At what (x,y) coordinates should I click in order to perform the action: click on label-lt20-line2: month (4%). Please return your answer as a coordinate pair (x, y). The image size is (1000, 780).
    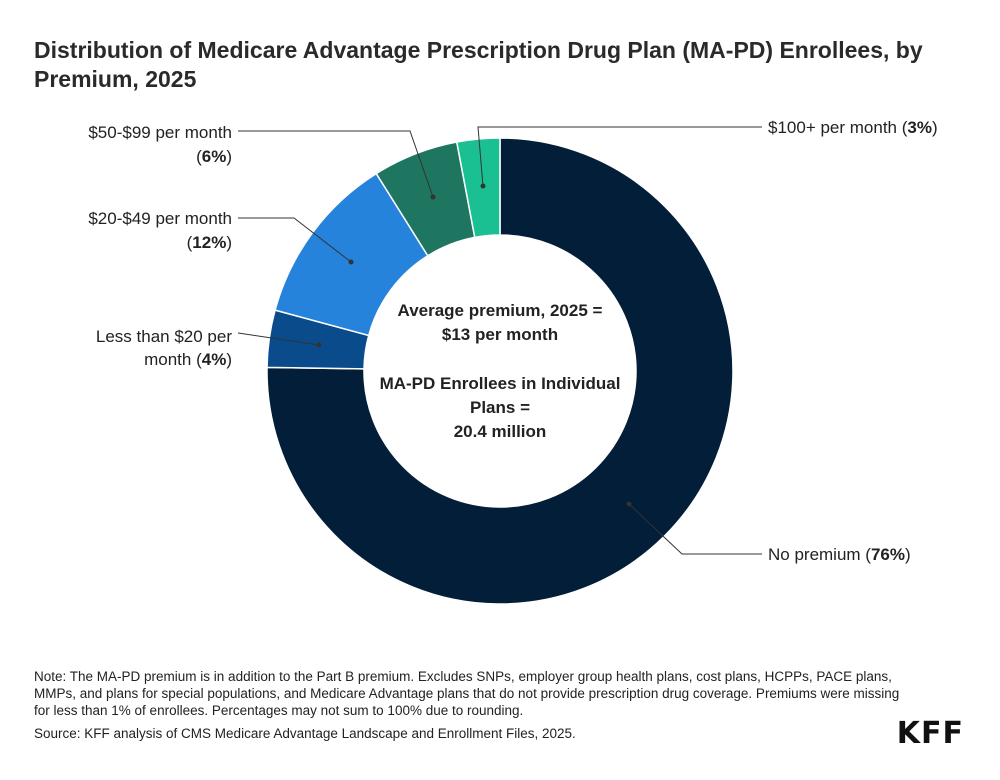
    Looking at the image, I should click on (188, 359).